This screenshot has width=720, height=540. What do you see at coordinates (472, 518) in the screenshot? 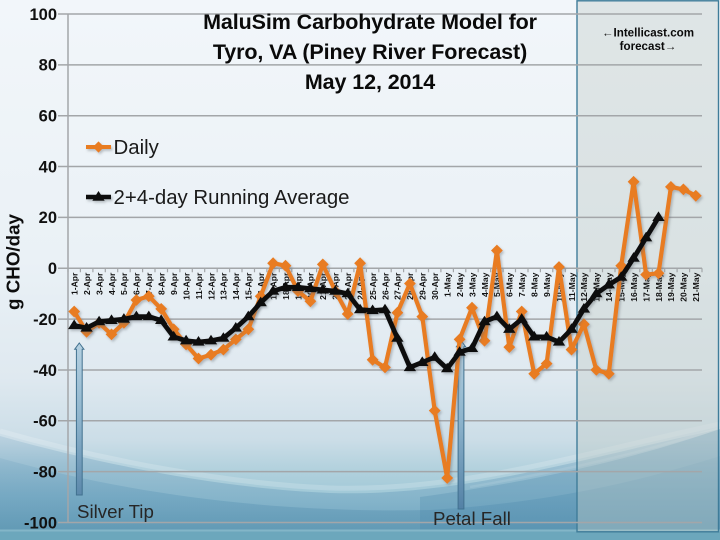
I see `svg-text: Petal Fall` at bounding box center [472, 518].